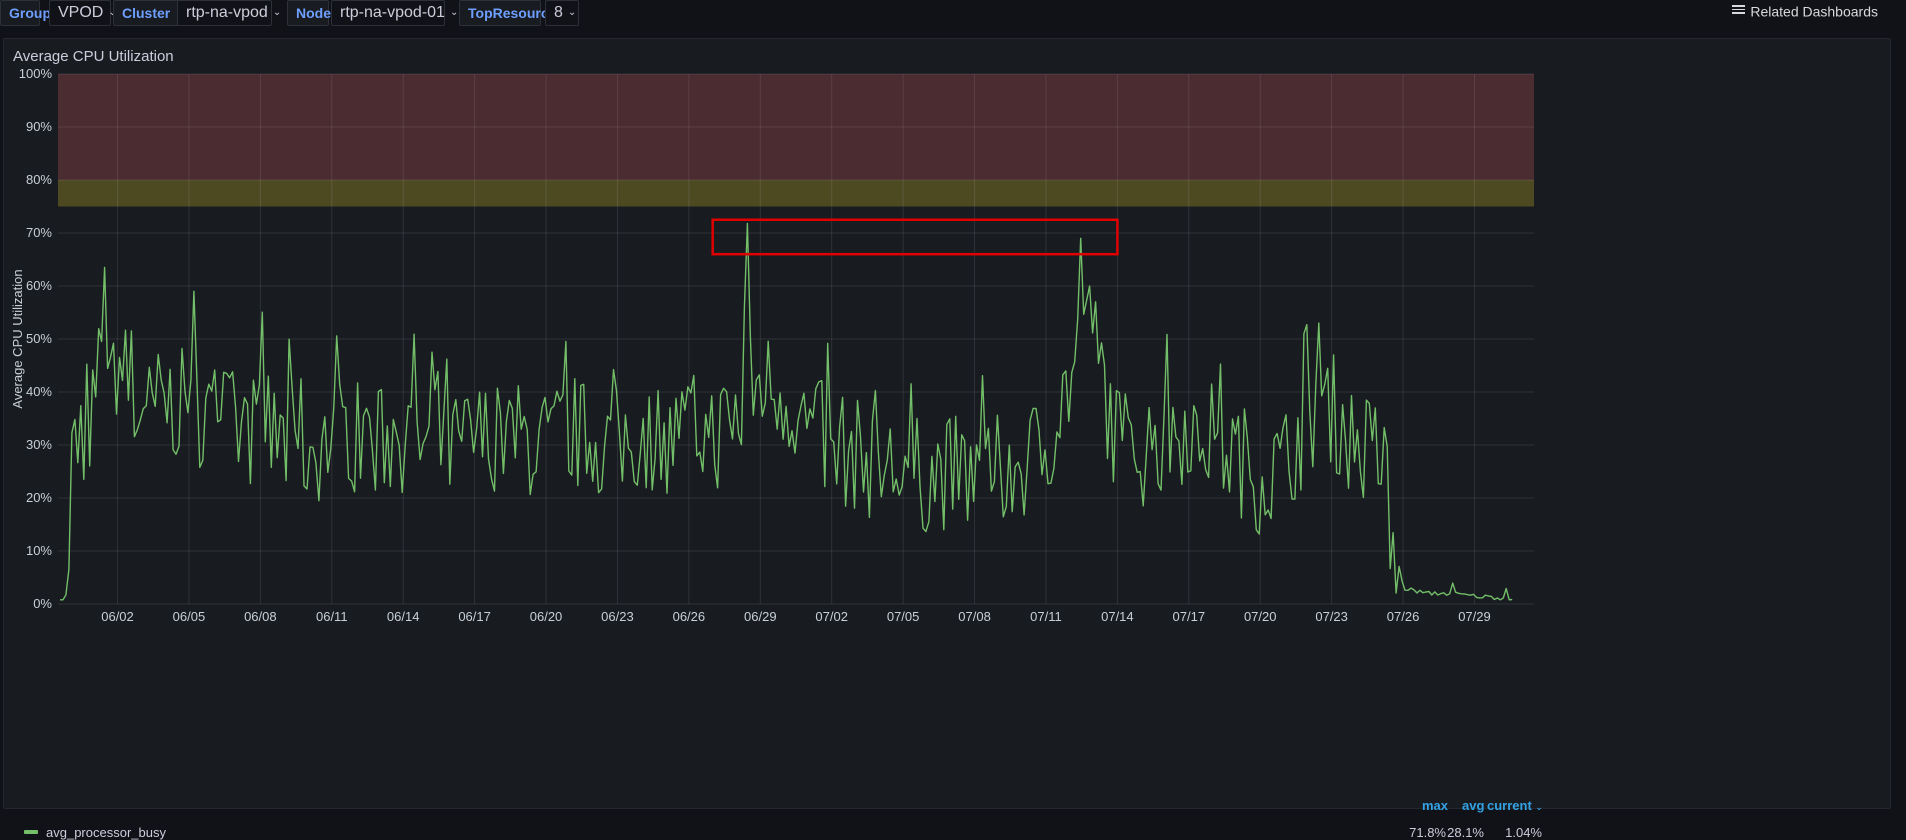 Image resolution: width=1906 pixels, height=840 pixels. Describe the element at coordinates (760, 616) in the screenshot. I see `x-tick-label: 06/29` at that location.